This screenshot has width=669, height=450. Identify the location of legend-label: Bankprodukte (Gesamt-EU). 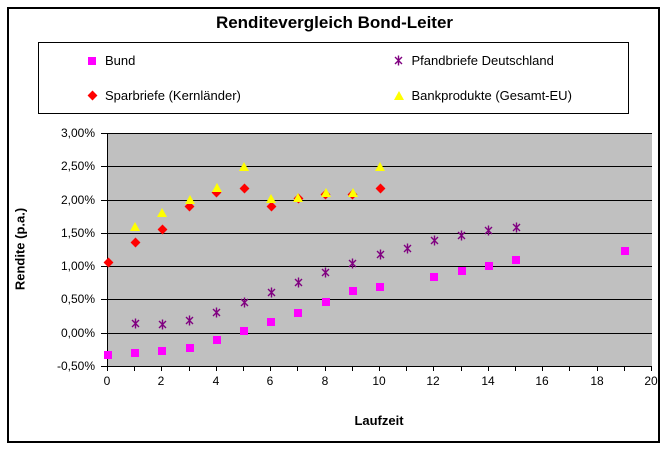
(491, 95).